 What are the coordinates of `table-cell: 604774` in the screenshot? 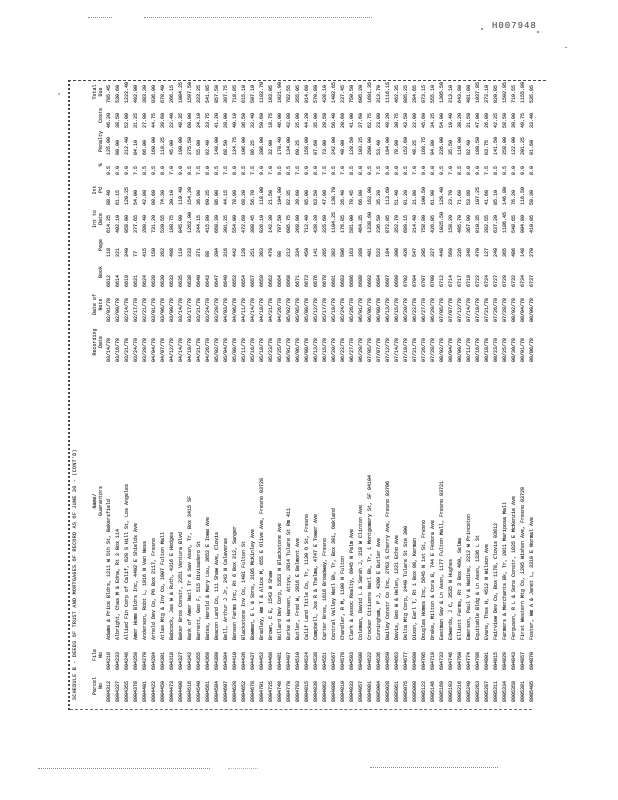 It's located at (469, 660).